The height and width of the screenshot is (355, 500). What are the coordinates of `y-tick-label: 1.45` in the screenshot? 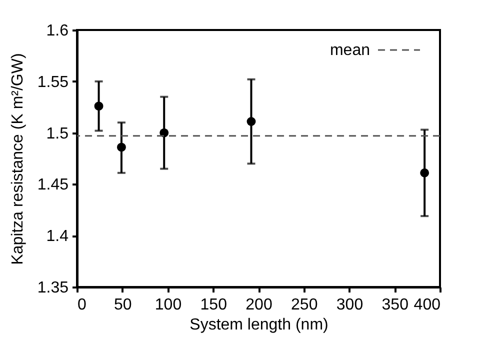 It's located at (53, 185).